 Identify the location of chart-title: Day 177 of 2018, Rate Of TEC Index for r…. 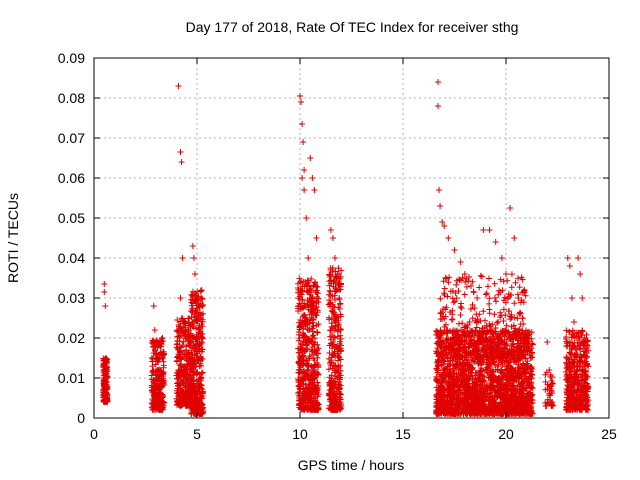
(352, 27).